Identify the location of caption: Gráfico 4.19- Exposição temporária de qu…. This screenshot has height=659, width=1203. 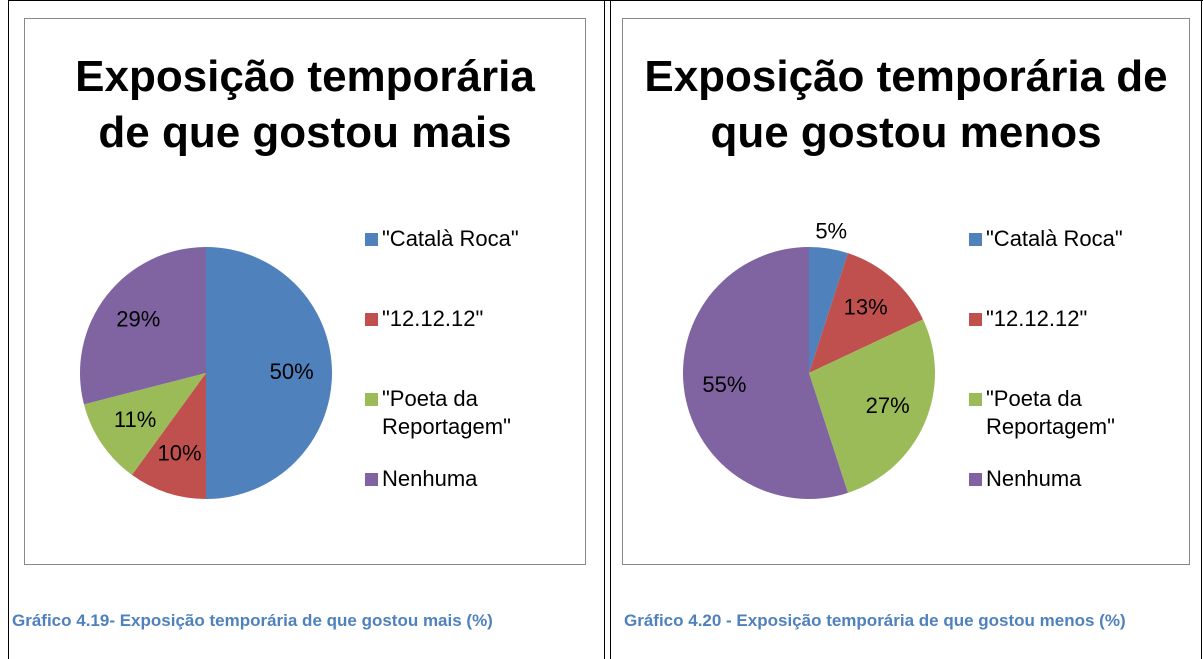
(252, 620).